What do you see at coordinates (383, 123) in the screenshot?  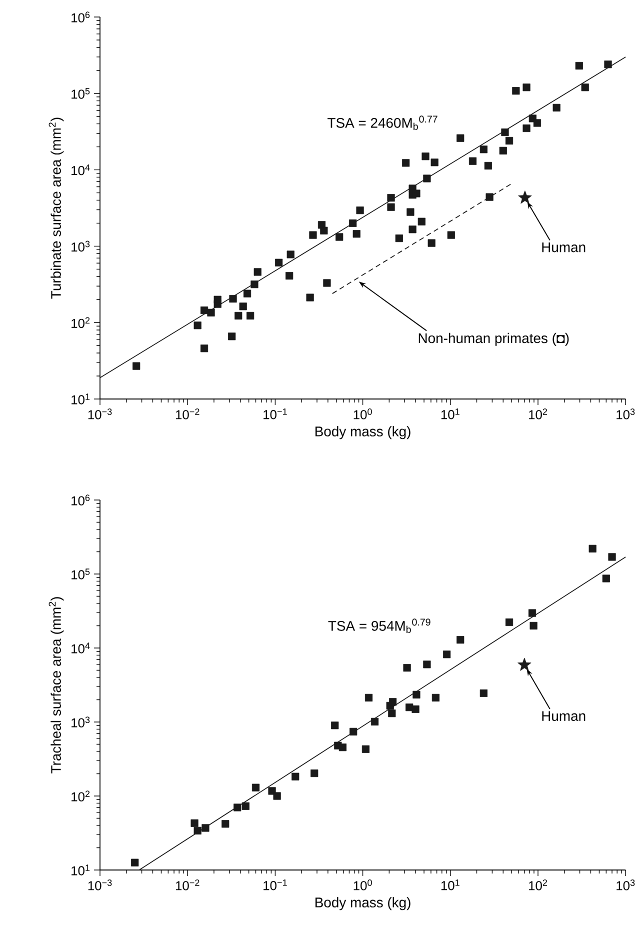 I see `annotation: TSA = 2460M$_{b}$0.77` at bounding box center [383, 123].